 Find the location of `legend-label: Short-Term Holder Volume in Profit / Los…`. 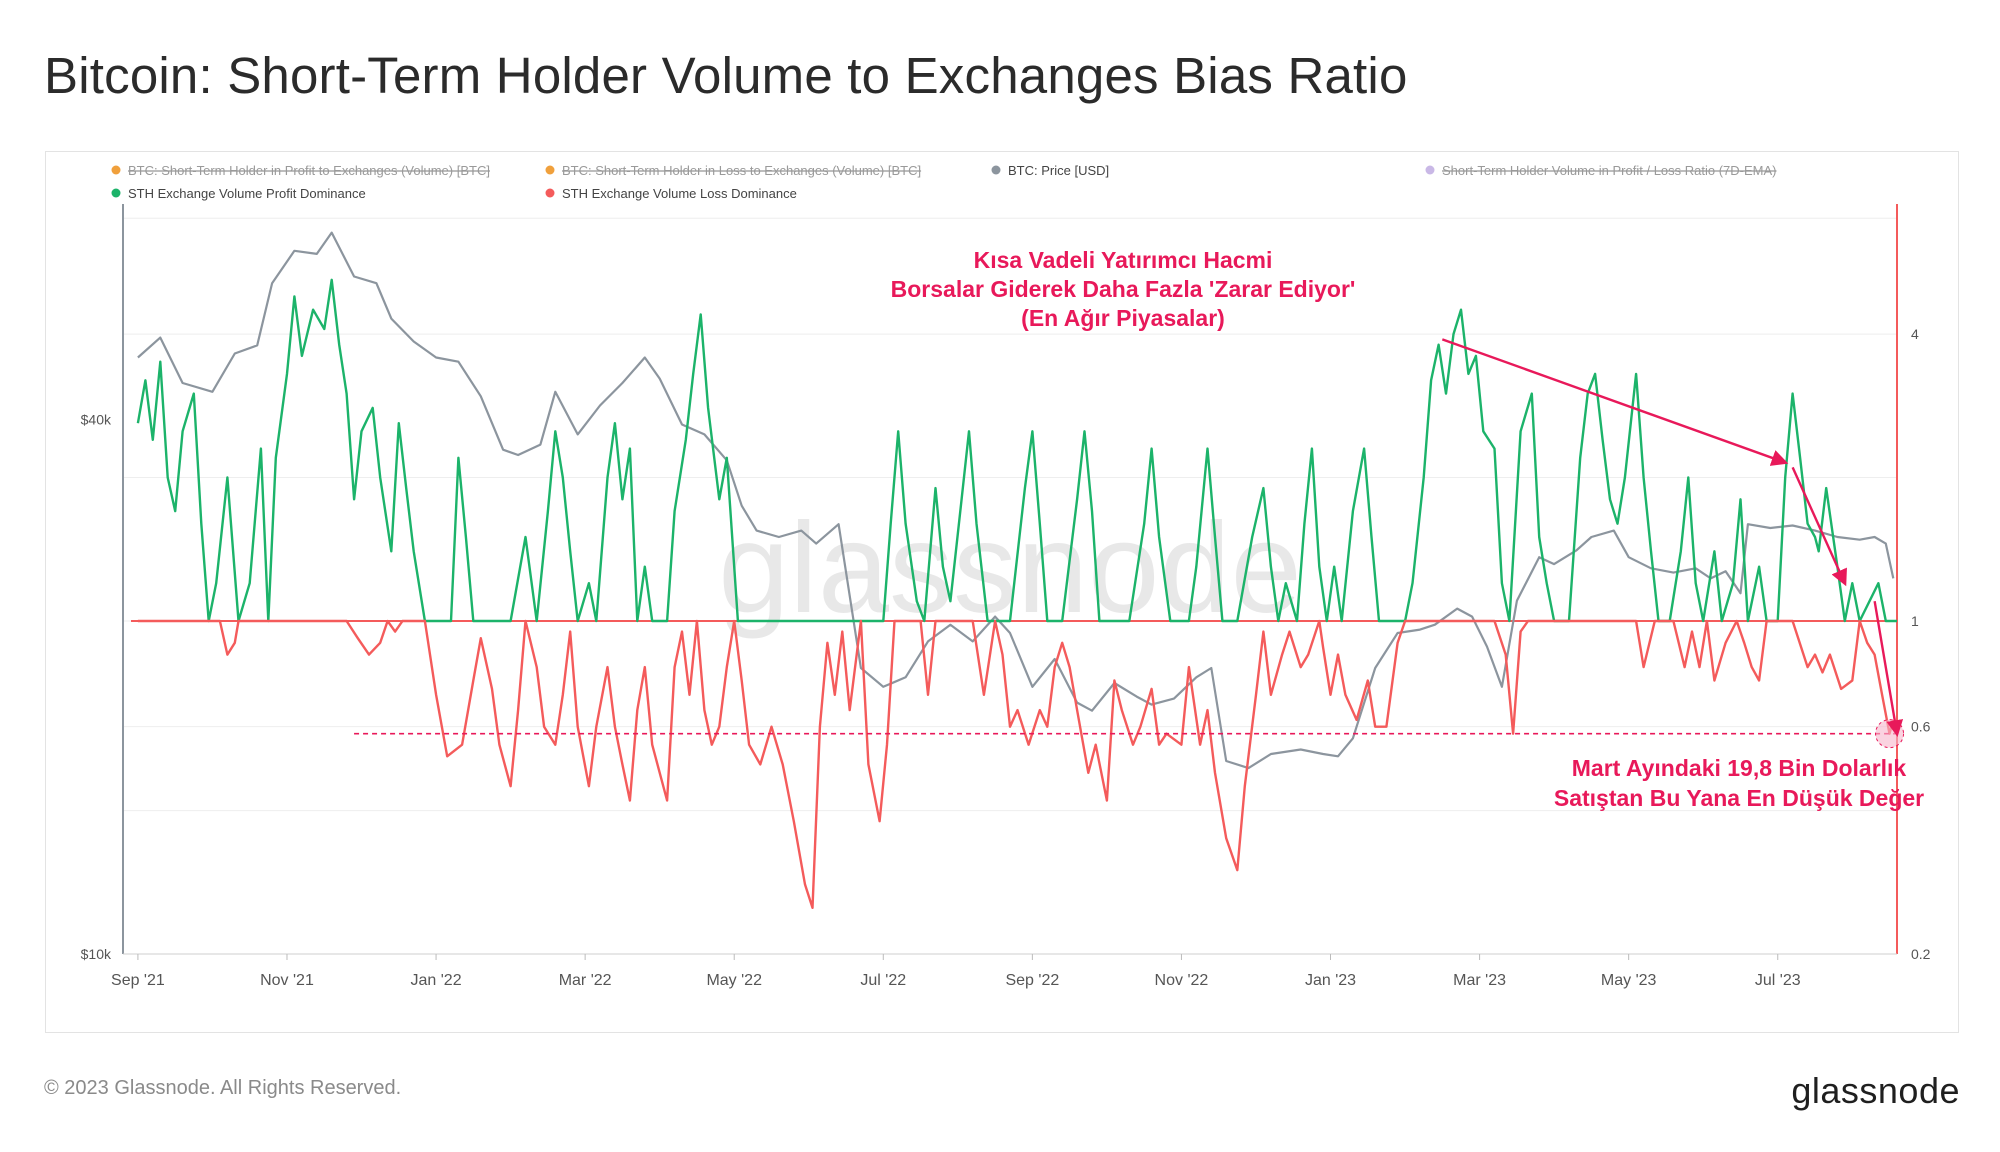

legend-label: Short-Term Holder Volume in Profit / Los… is located at coordinates (1609, 170).